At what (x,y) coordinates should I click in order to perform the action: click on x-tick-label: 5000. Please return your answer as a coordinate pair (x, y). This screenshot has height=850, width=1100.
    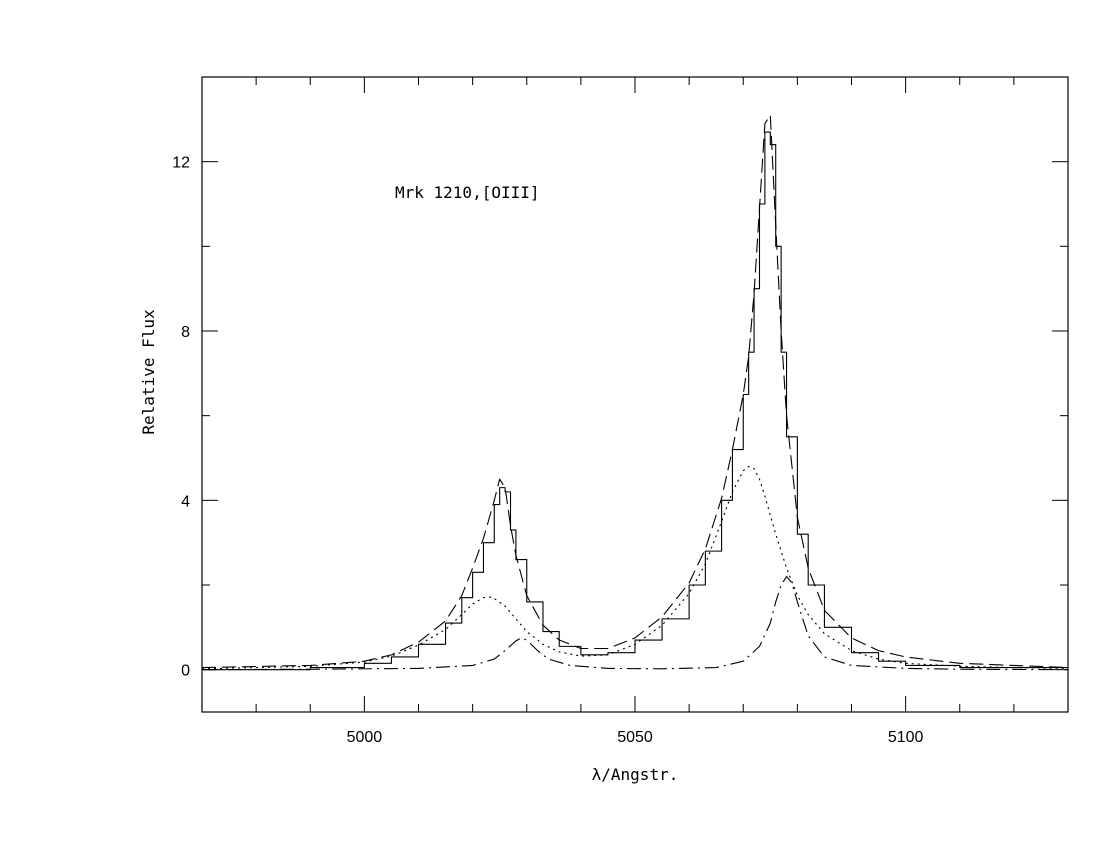
    Looking at the image, I should click on (365, 737).